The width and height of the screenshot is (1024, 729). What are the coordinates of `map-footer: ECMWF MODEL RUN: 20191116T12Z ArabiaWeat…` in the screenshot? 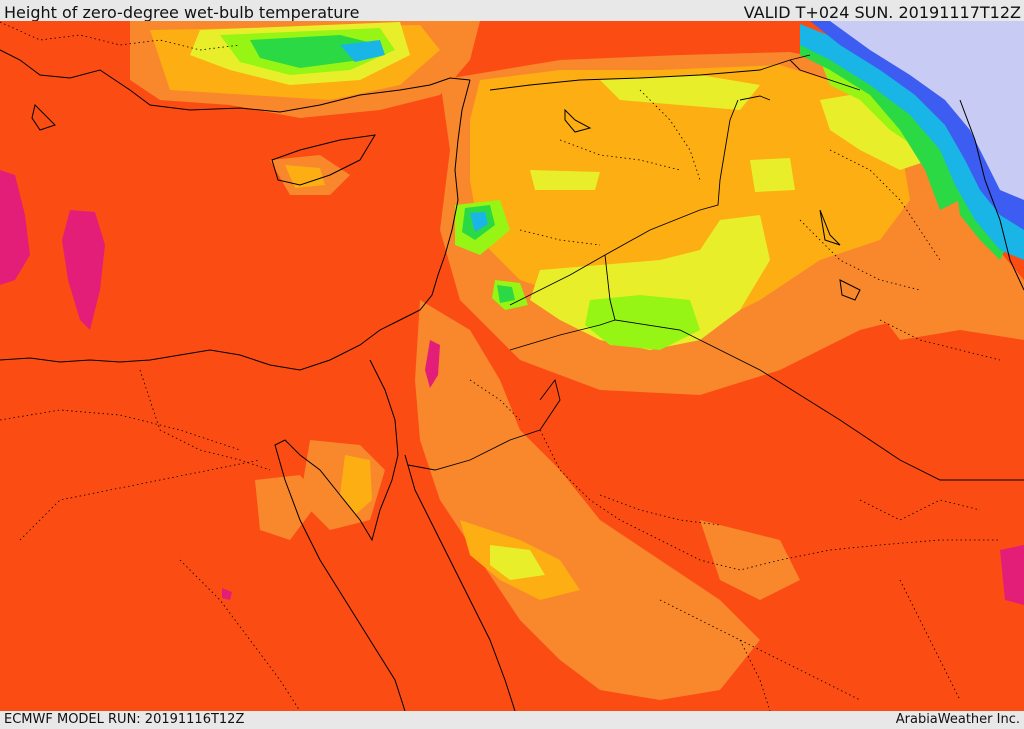 It's located at (512, 720).